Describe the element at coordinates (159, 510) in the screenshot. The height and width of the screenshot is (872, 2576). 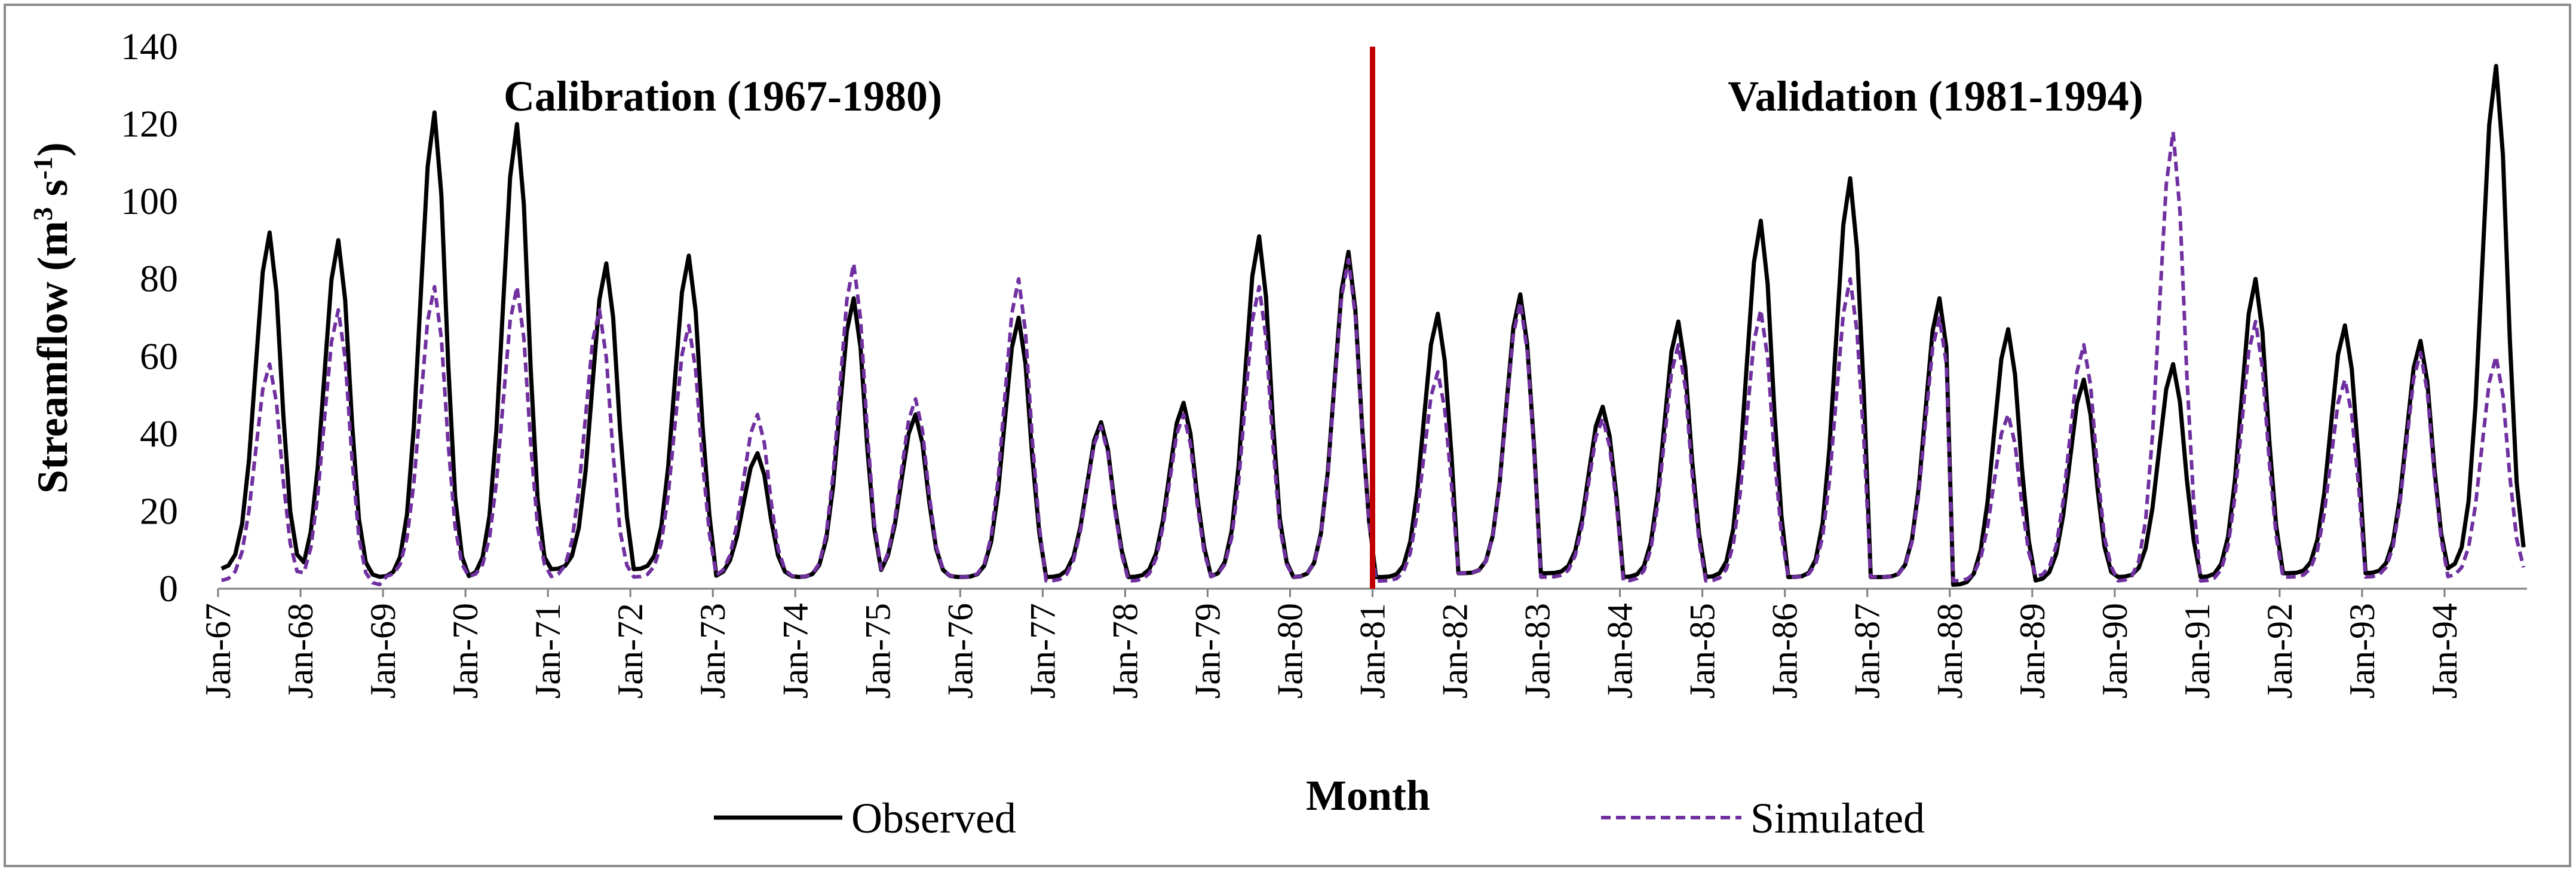
I see `y-tick-label: 20` at that location.